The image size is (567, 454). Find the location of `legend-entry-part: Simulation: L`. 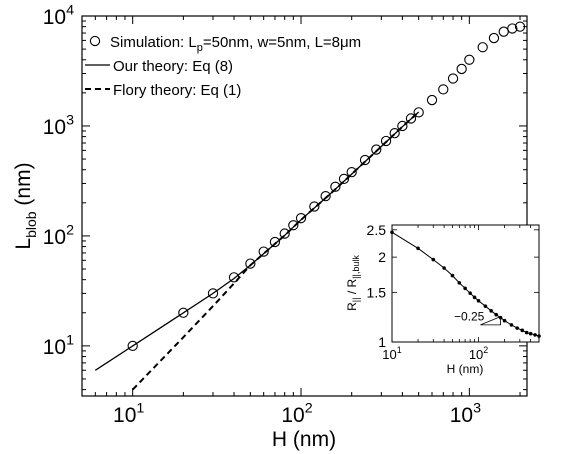

legend-entry-part: Simulation: L is located at coordinates (153, 42).